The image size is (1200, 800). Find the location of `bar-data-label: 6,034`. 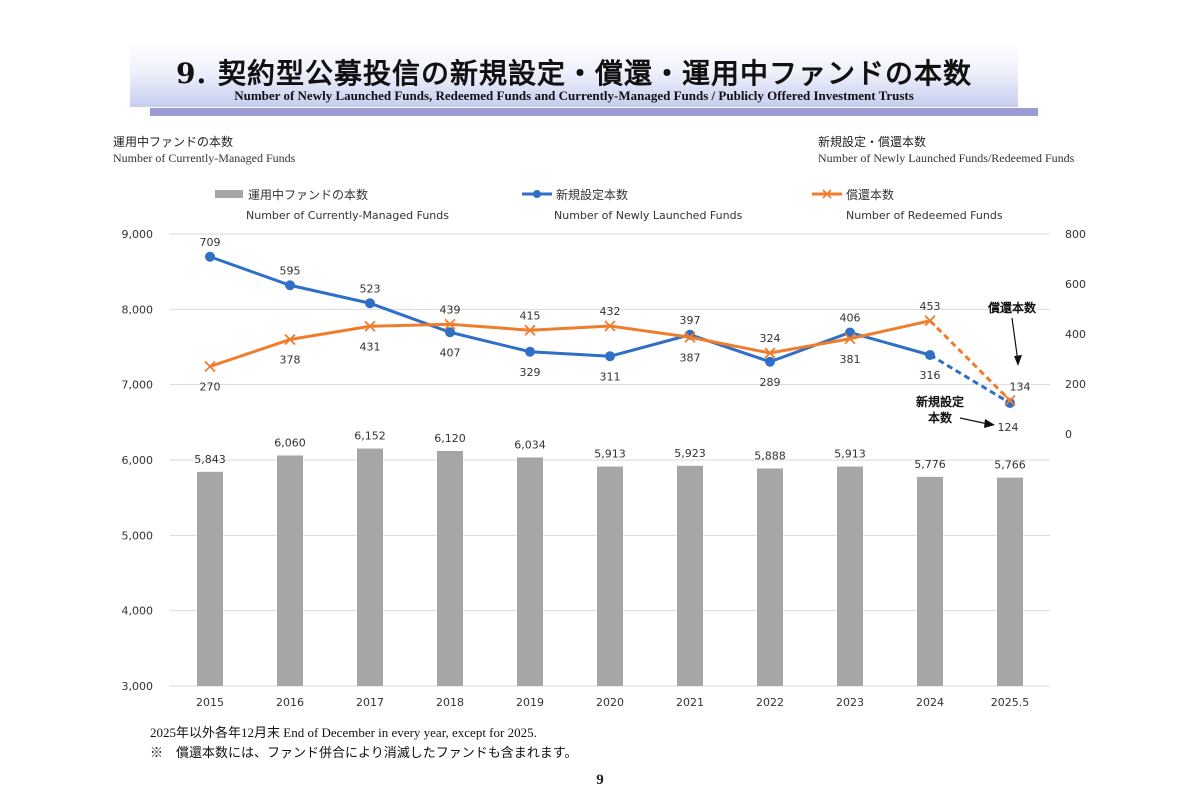

bar-data-label: 6,034 is located at coordinates (530, 444).